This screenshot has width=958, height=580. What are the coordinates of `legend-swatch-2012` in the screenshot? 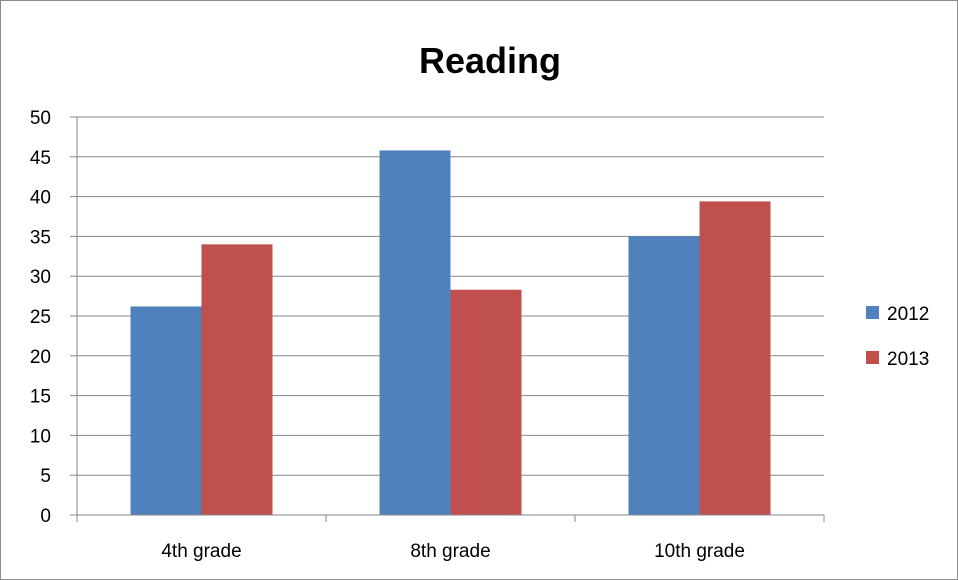 It's located at (872, 312).